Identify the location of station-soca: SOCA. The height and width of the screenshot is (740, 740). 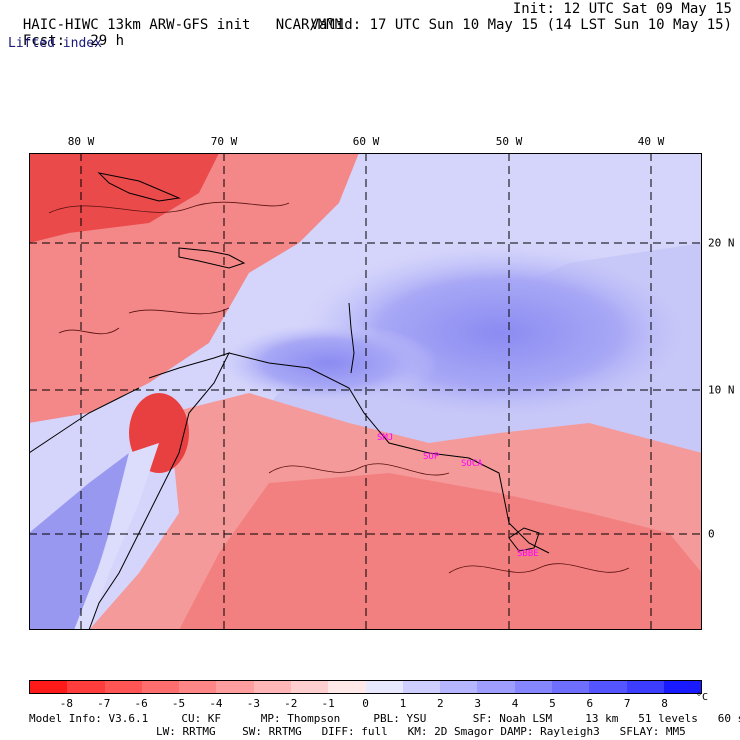
(472, 464).